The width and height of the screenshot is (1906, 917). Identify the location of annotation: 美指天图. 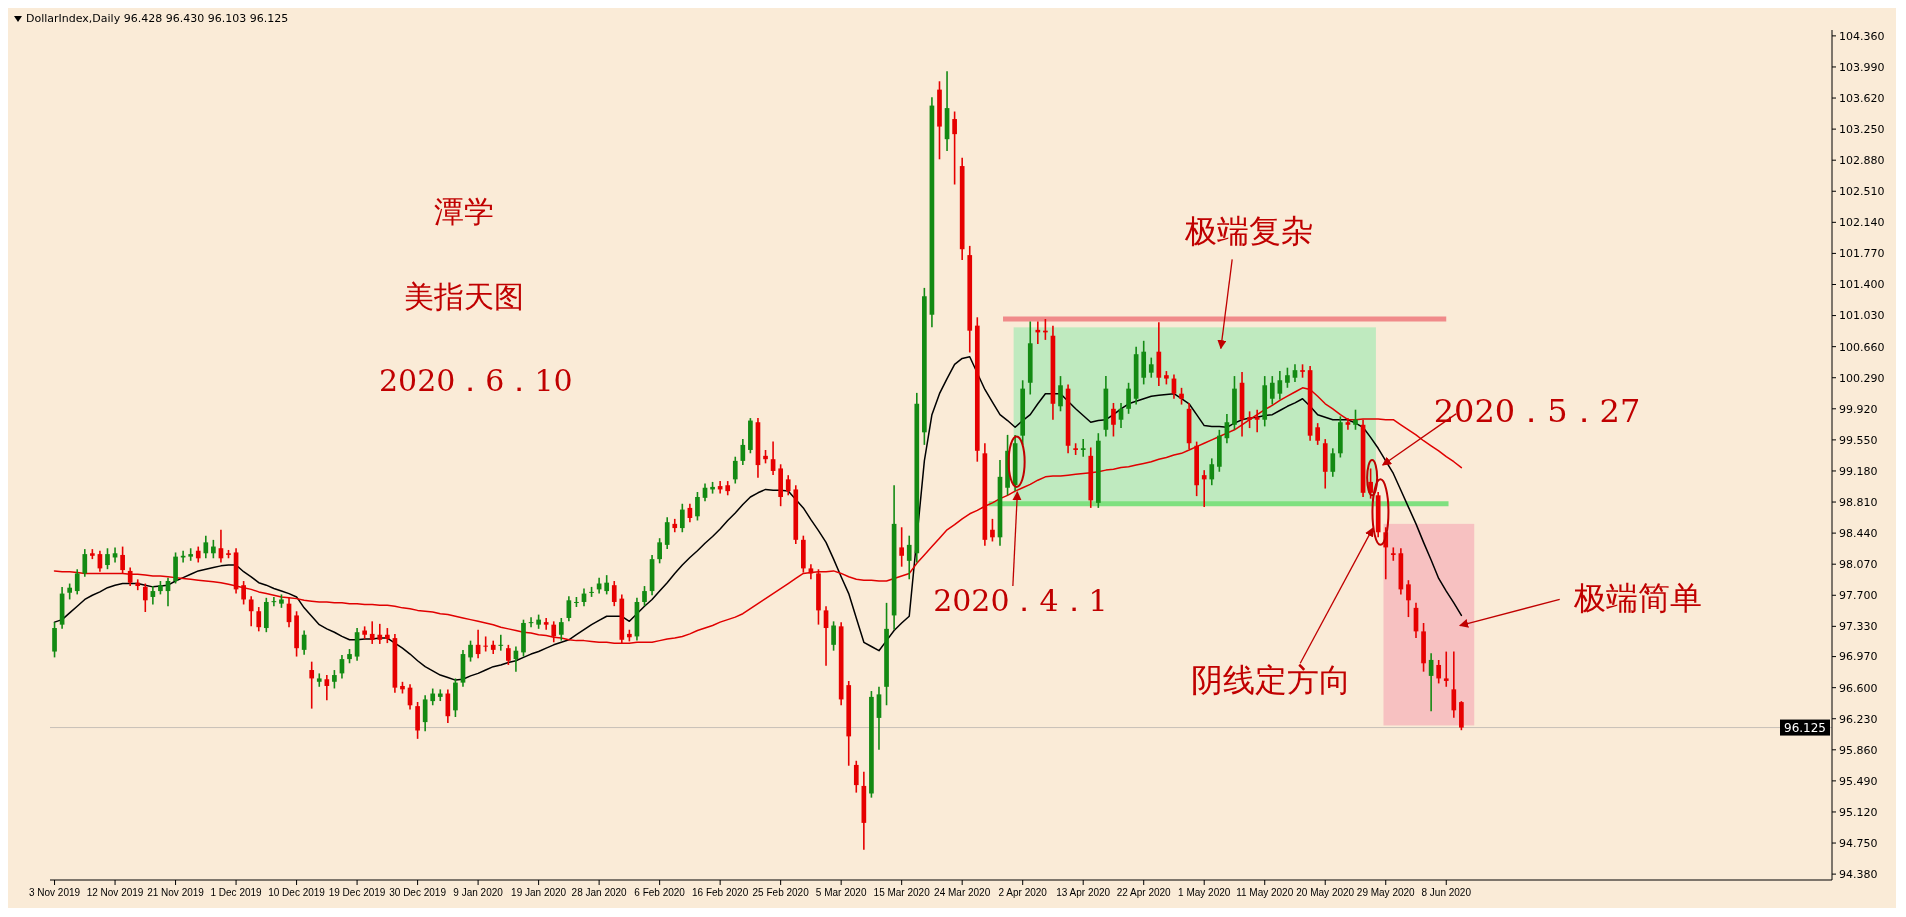
(464, 296).